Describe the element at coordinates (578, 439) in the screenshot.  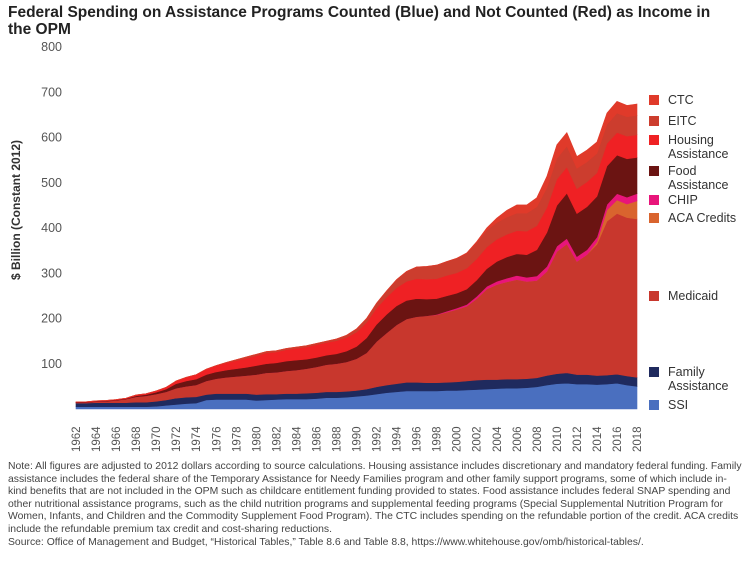
I see `x-tick-label: 2012` at that location.